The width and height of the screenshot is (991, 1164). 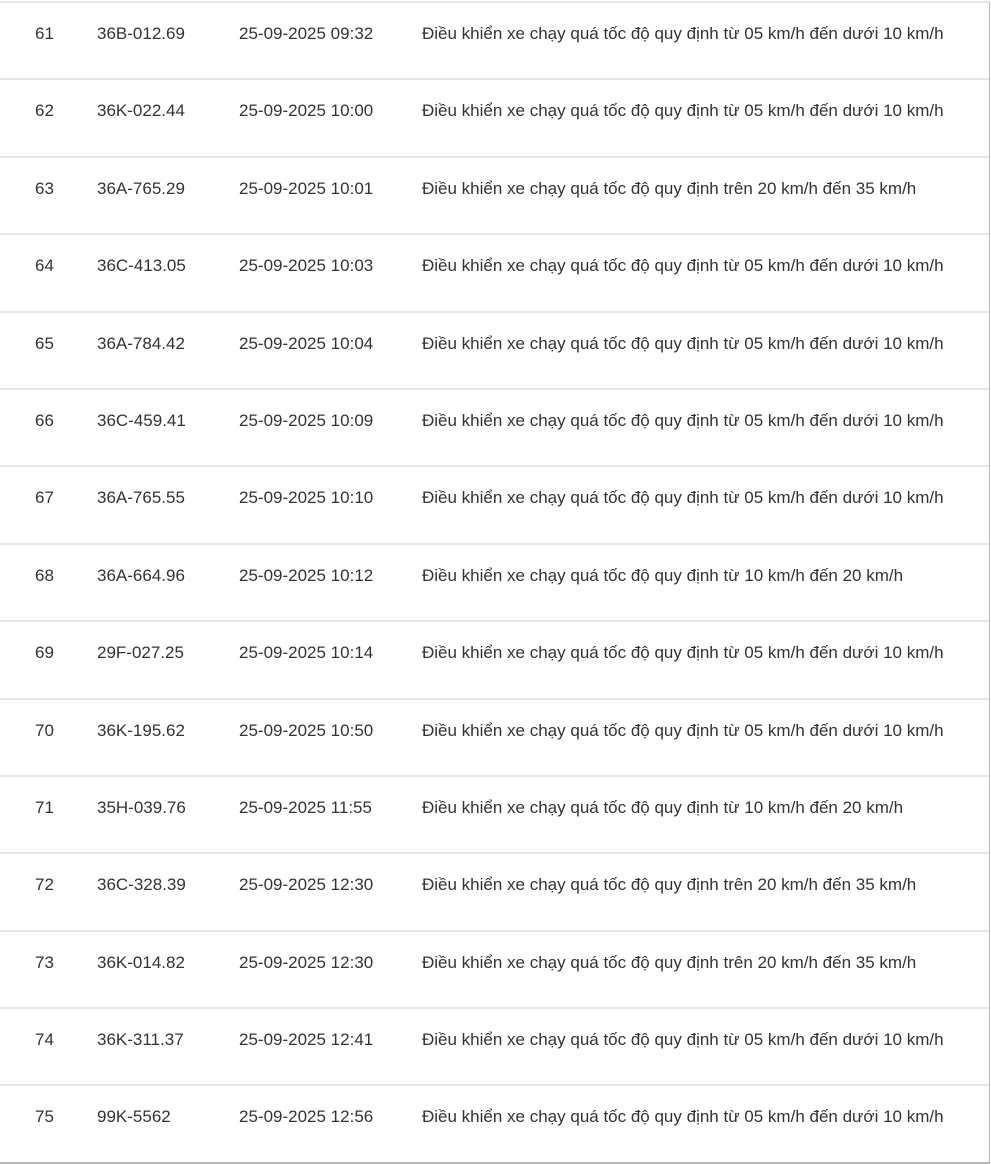 I want to click on license-plate: 35H-039.76, so click(x=141, y=807).